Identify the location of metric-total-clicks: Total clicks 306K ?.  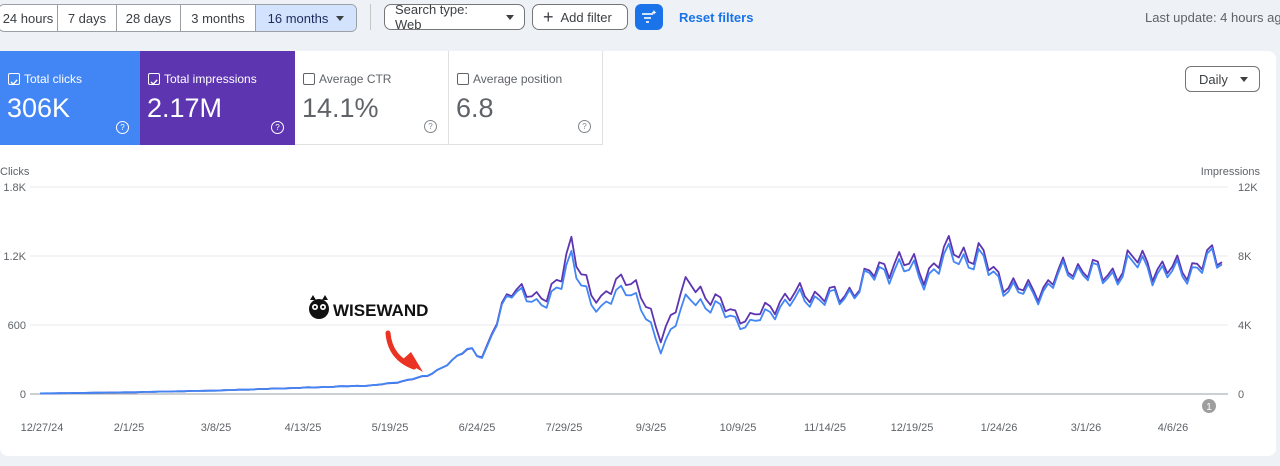
(70, 98).